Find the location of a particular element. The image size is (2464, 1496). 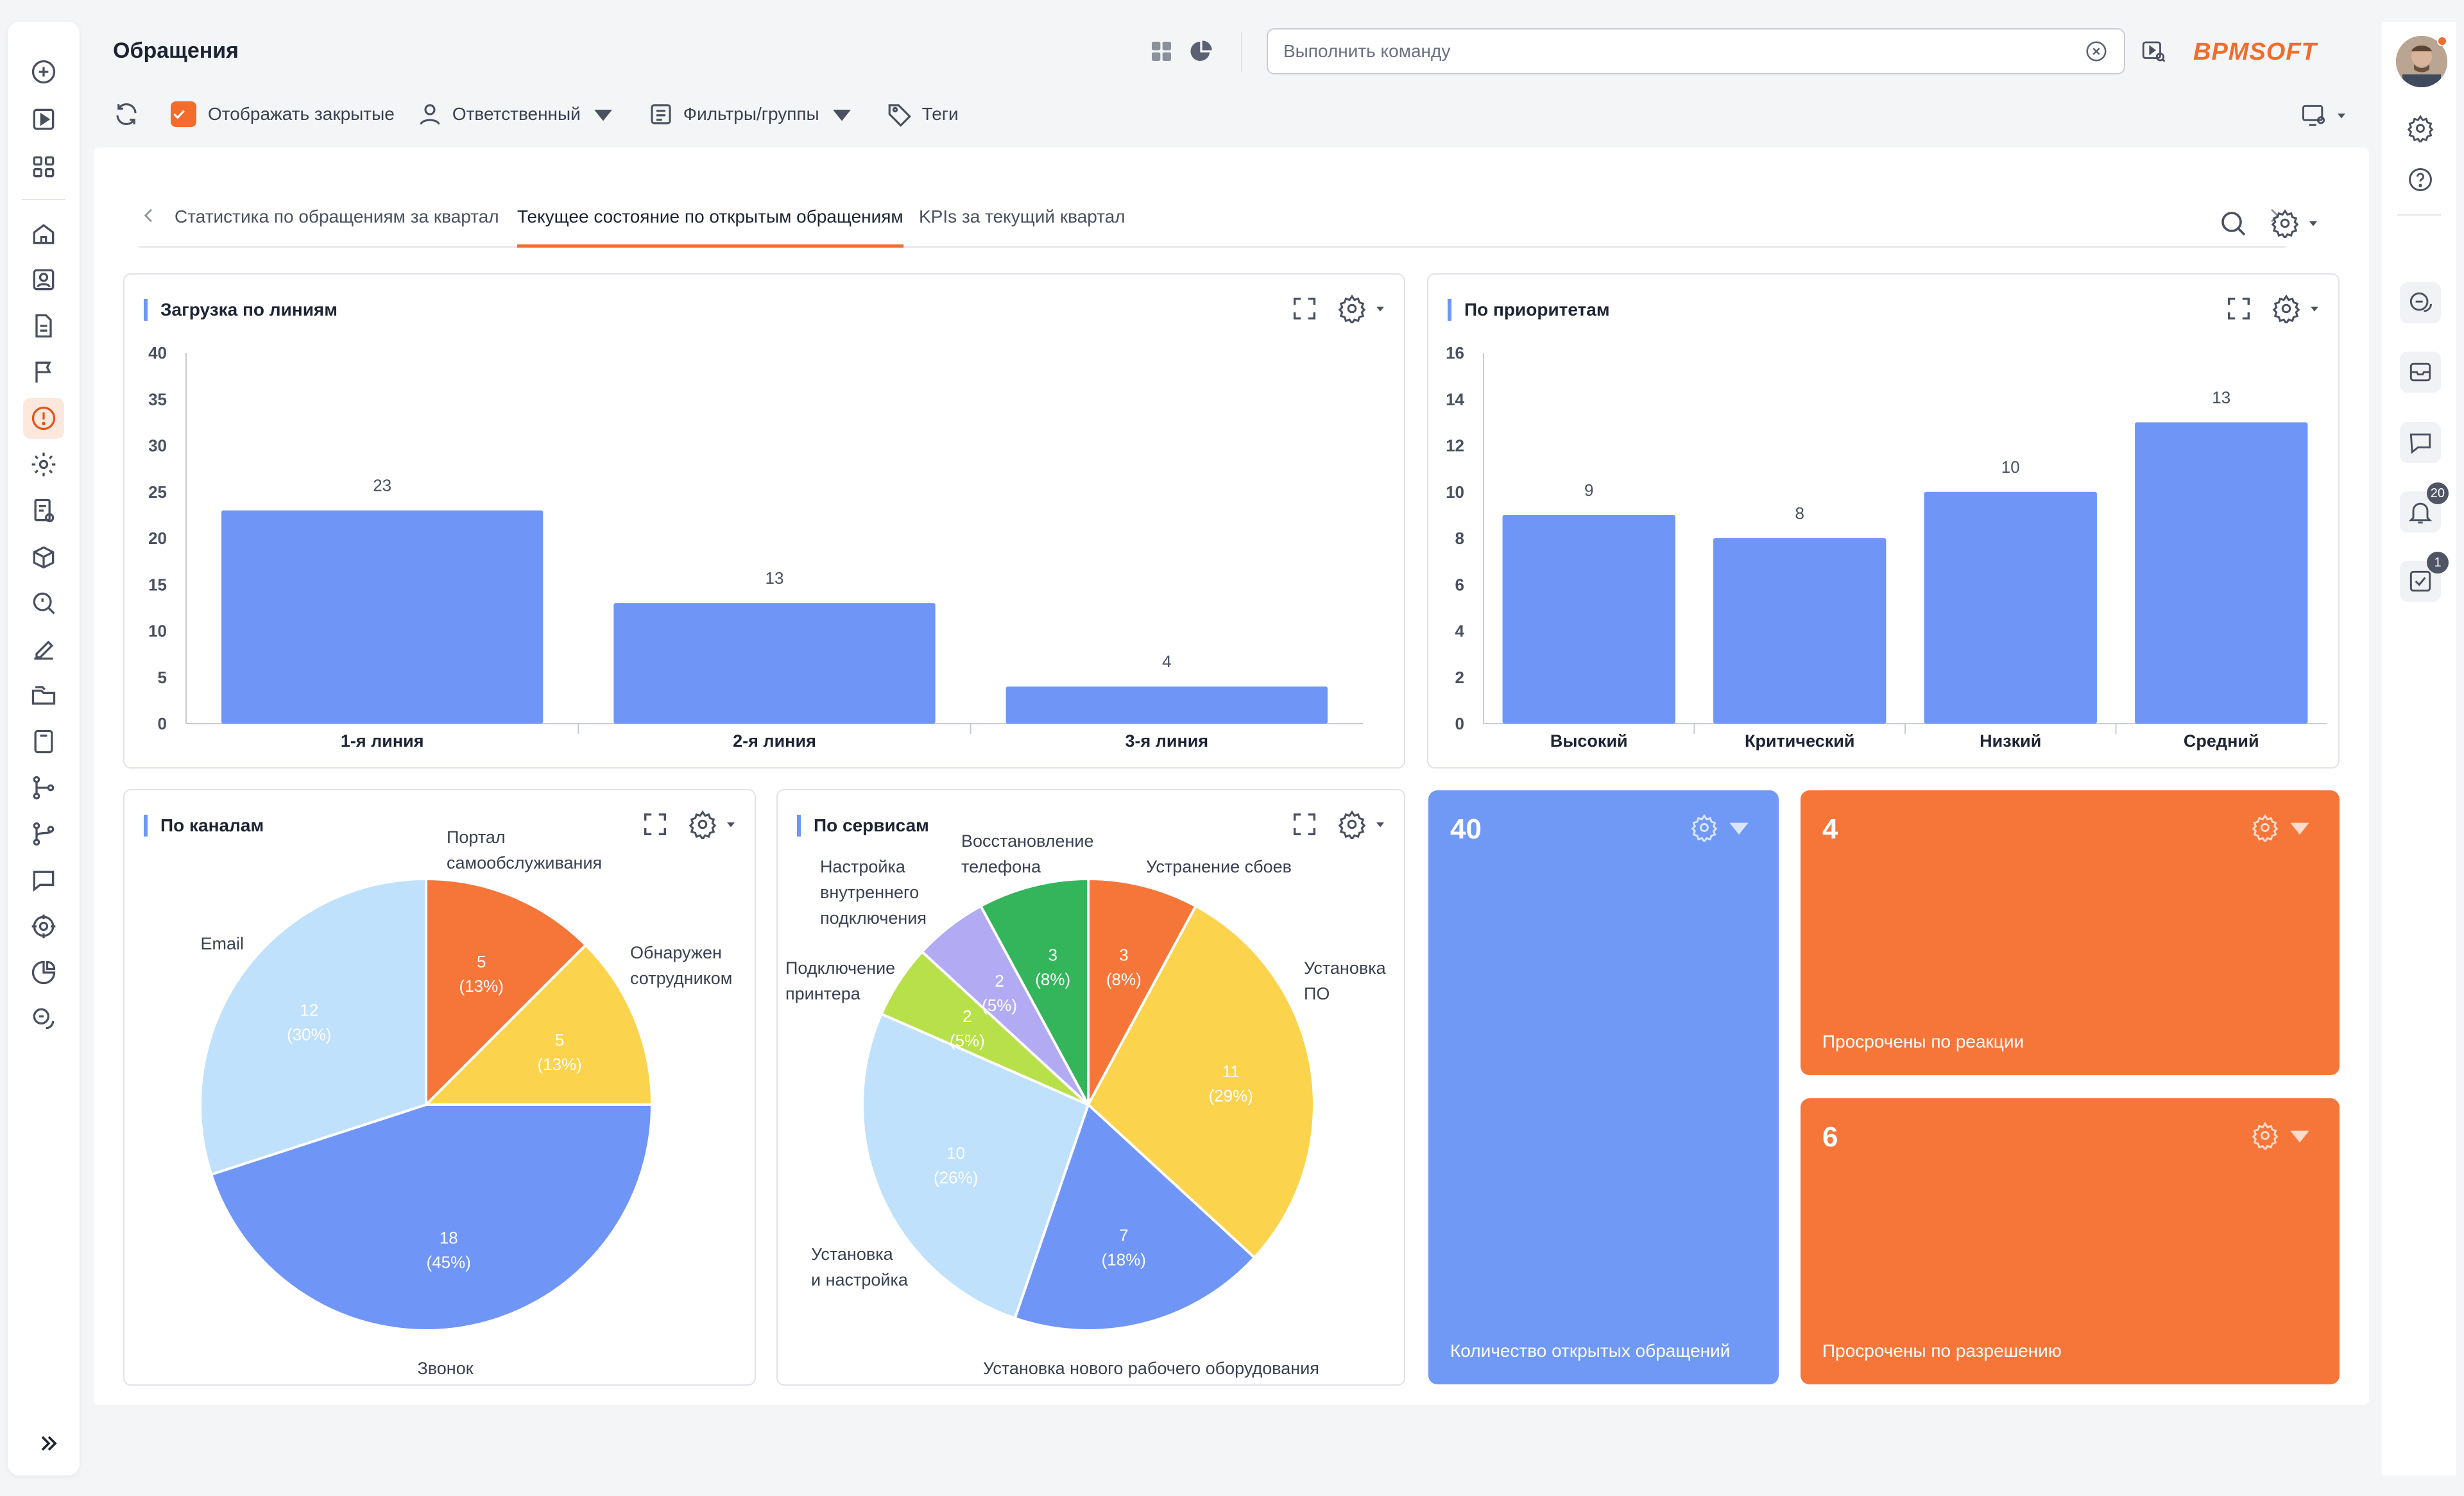

command-input-box is located at coordinates (1696, 51).